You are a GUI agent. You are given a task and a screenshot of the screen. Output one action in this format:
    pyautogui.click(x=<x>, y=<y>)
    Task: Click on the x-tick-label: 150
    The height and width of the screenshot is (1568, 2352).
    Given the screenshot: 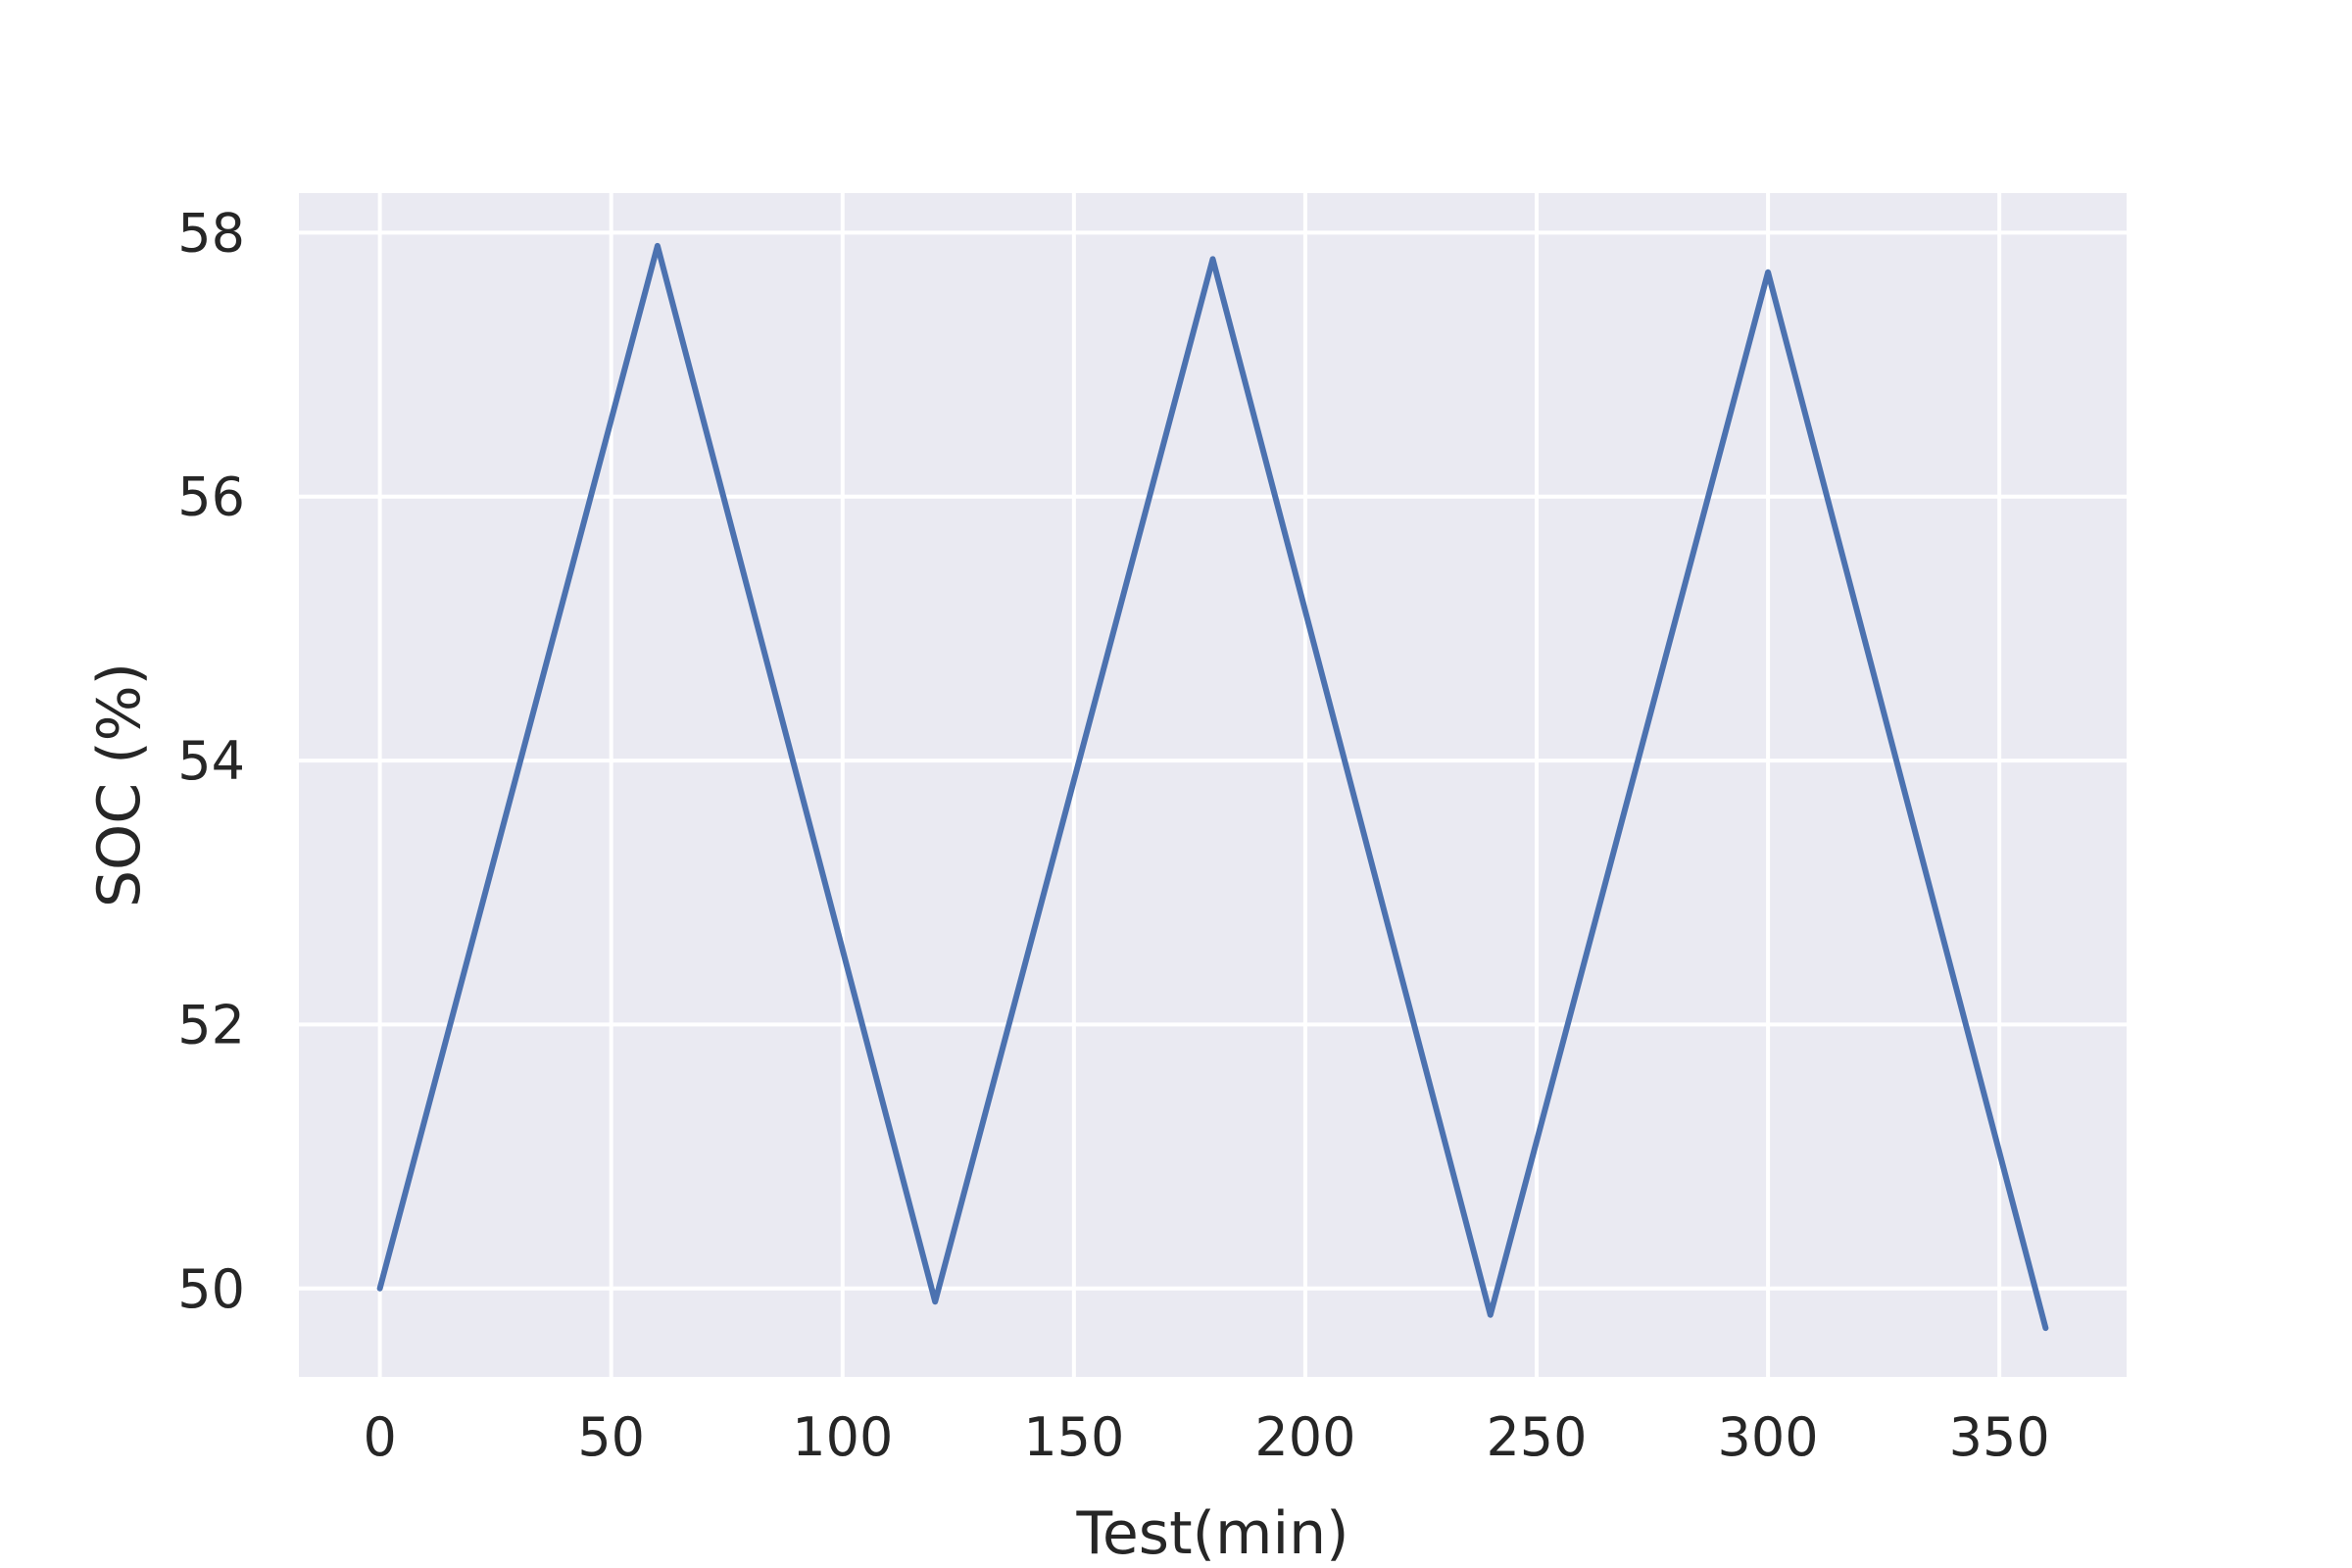 What is the action you would take?
    pyautogui.click(x=1073, y=1437)
    